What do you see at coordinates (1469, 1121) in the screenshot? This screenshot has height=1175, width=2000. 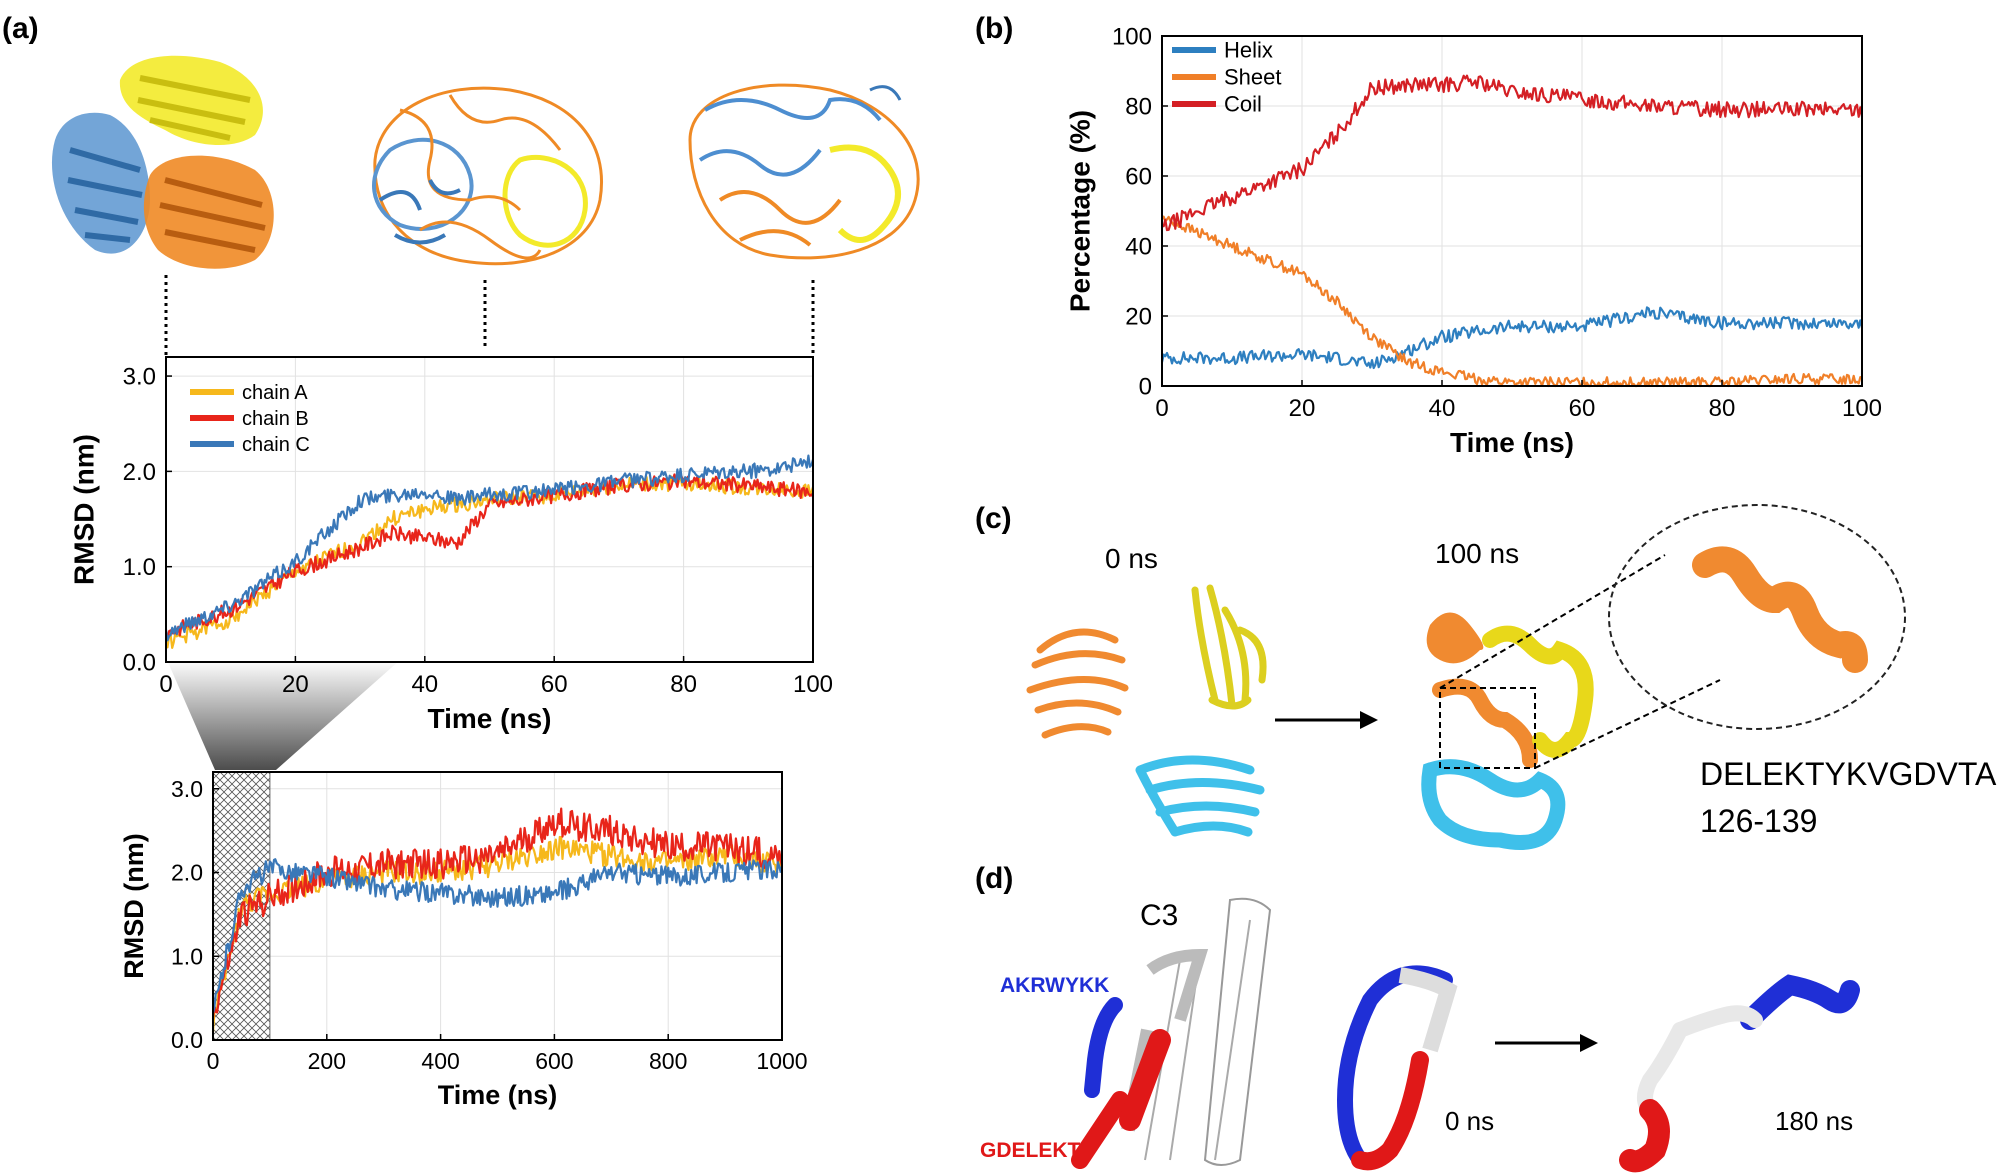 I see `d-time-start: 0 ns` at bounding box center [1469, 1121].